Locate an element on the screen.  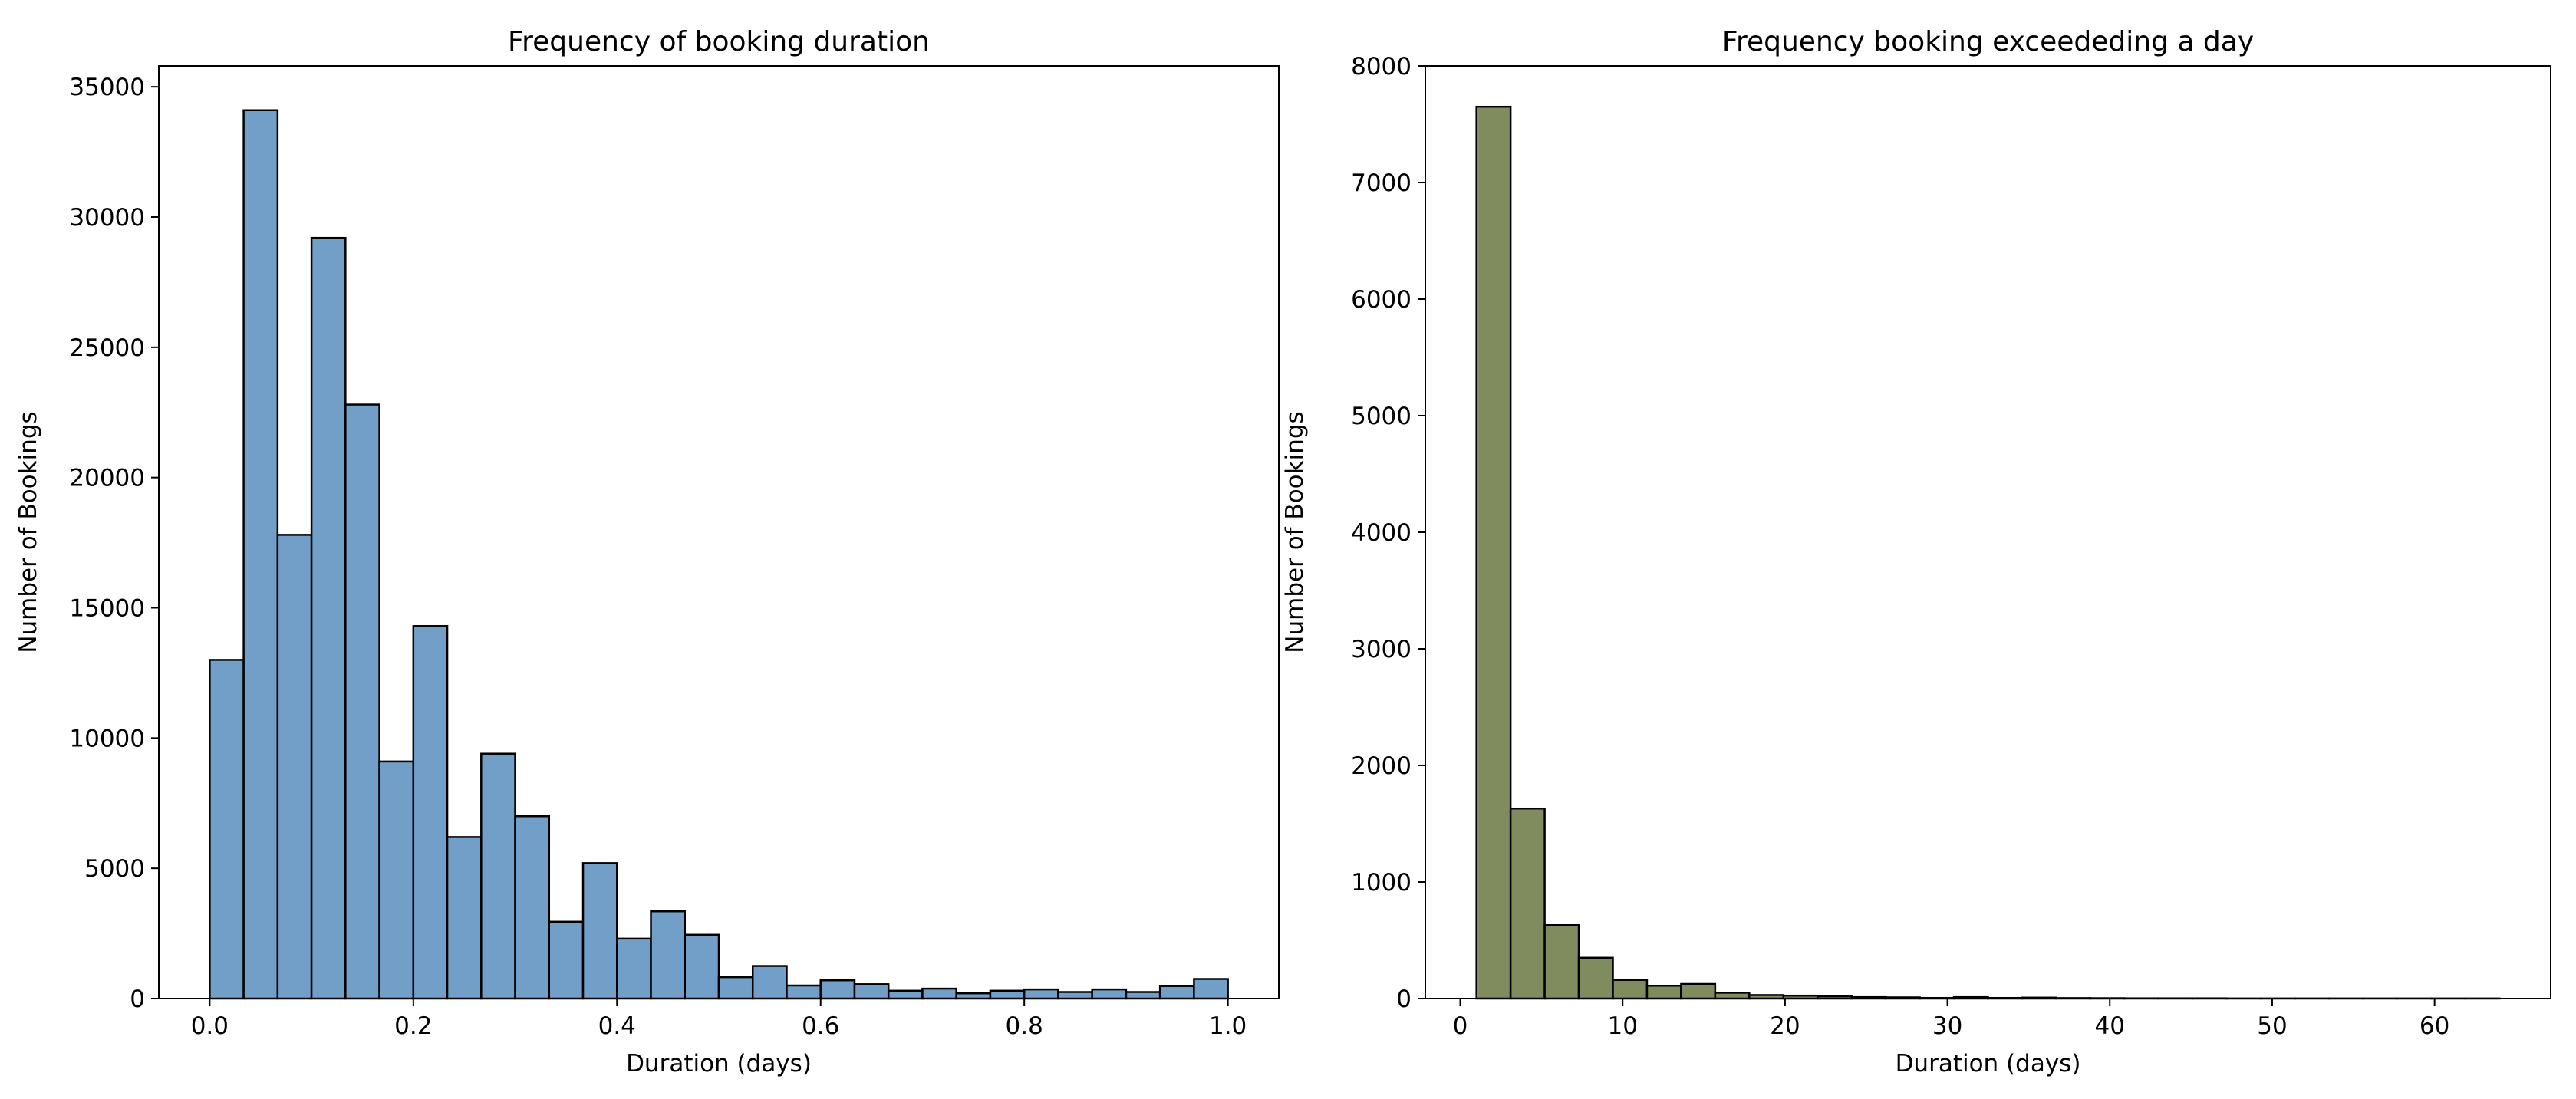
x-axis-ticks: 0 10 20 30 40 50 60 is located at coordinates (1951, 1019).